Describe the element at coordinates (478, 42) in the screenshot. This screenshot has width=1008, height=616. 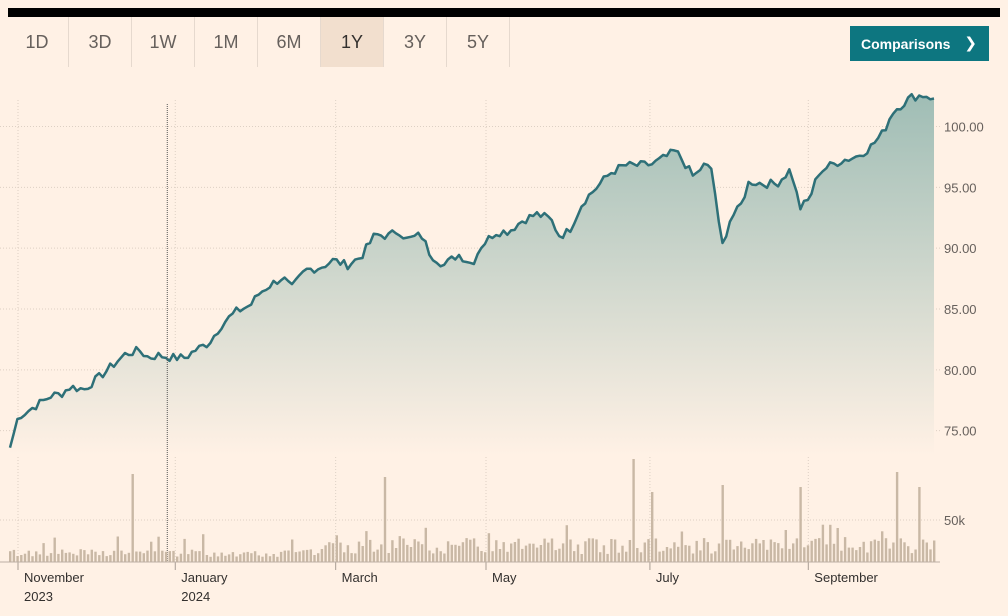
I see `tab-5y: 5Y` at that location.